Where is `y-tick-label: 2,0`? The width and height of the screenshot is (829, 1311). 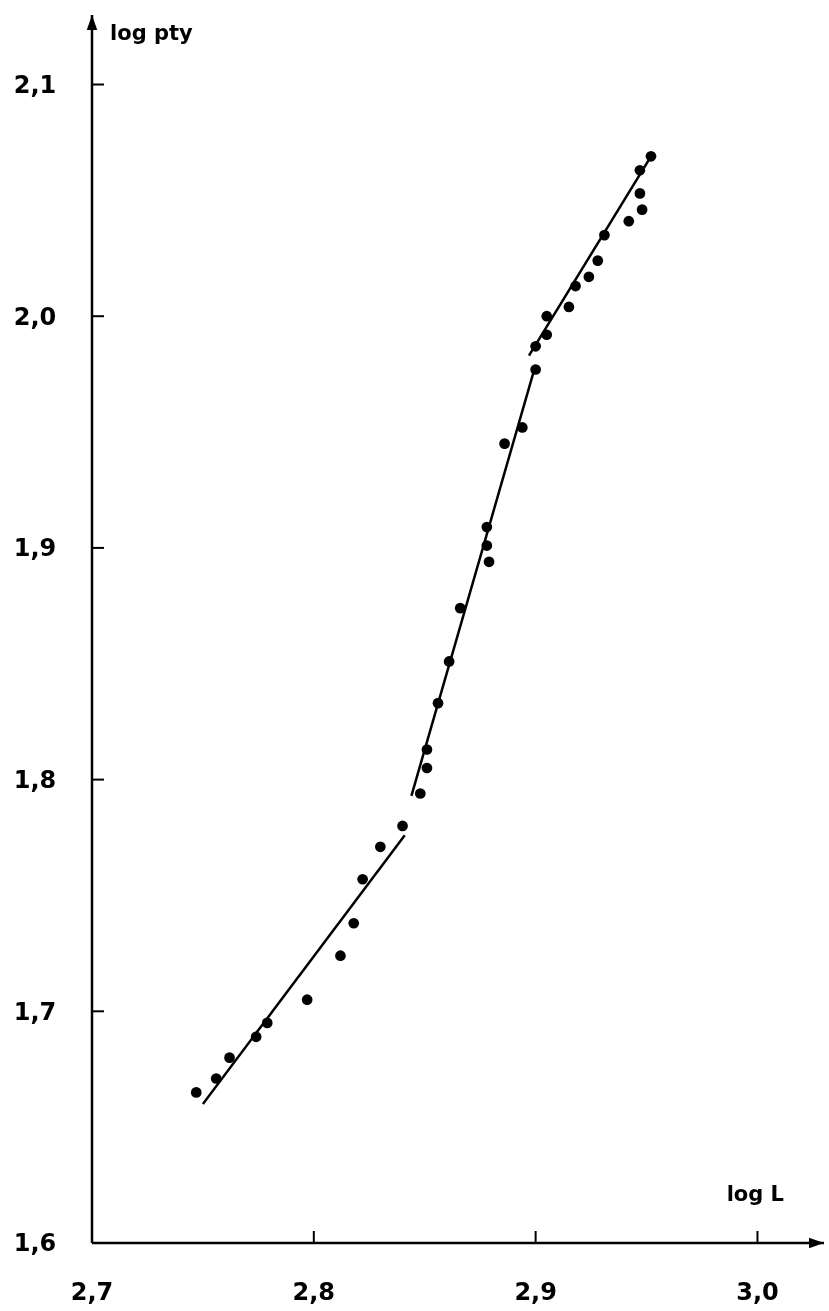 y-tick-label: 2,0 is located at coordinates (35, 316).